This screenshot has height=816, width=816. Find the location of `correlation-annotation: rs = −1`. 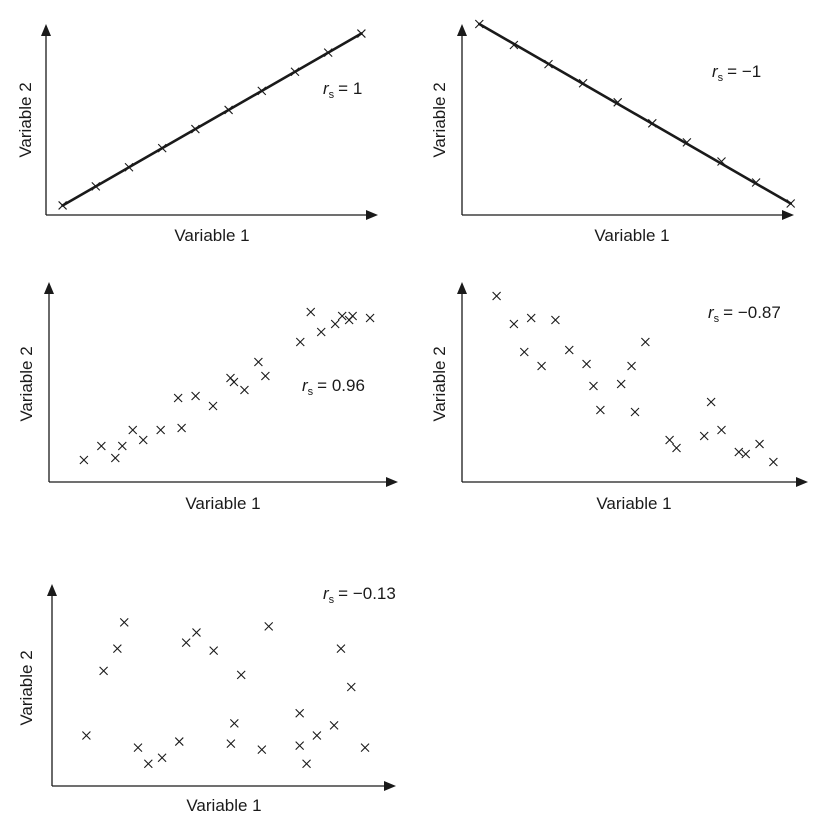

correlation-annotation: rs = −1 is located at coordinates (736, 73).